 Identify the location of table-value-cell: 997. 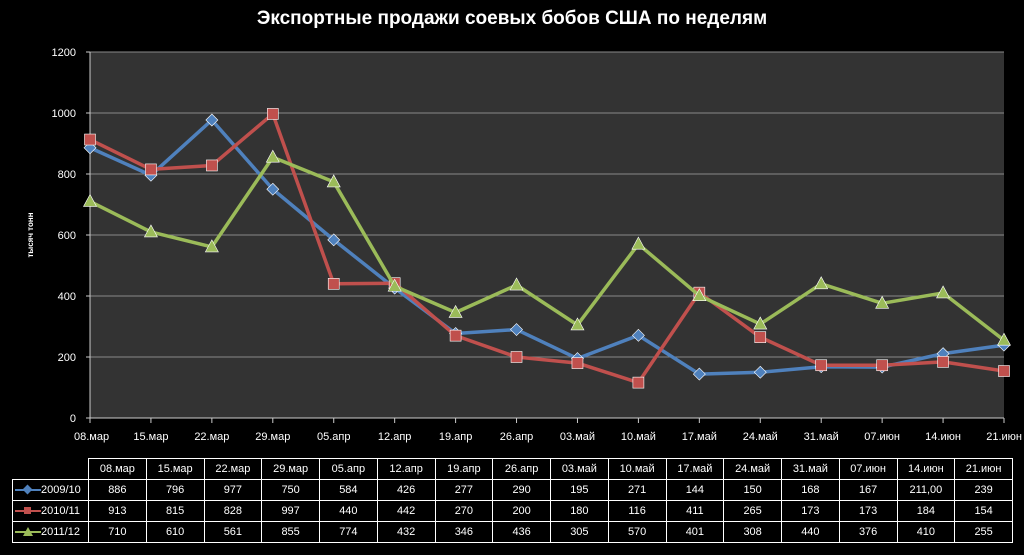
(290, 511).